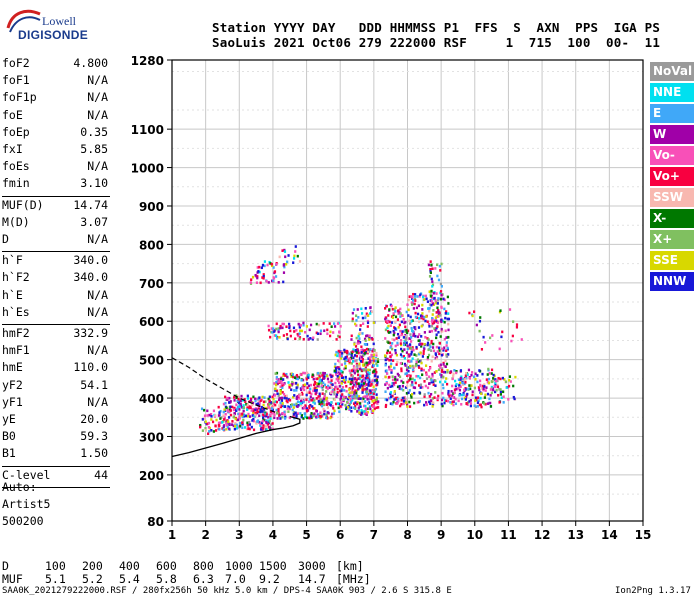  What do you see at coordinates (350, 566) in the screenshot?
I see `muf-distance-value: [km]` at bounding box center [350, 566].